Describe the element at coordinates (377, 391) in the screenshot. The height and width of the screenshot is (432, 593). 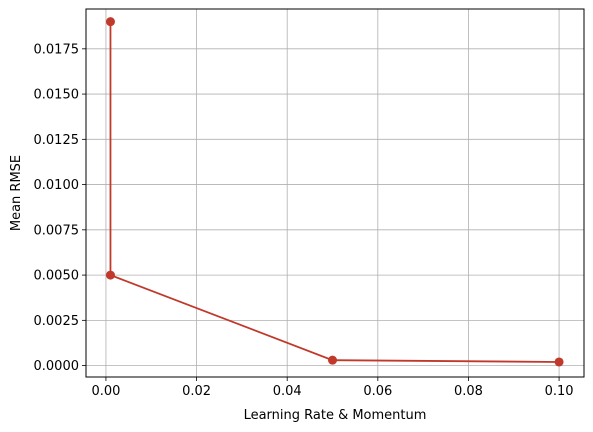
I see `x-tick-label: 0.06` at that location.